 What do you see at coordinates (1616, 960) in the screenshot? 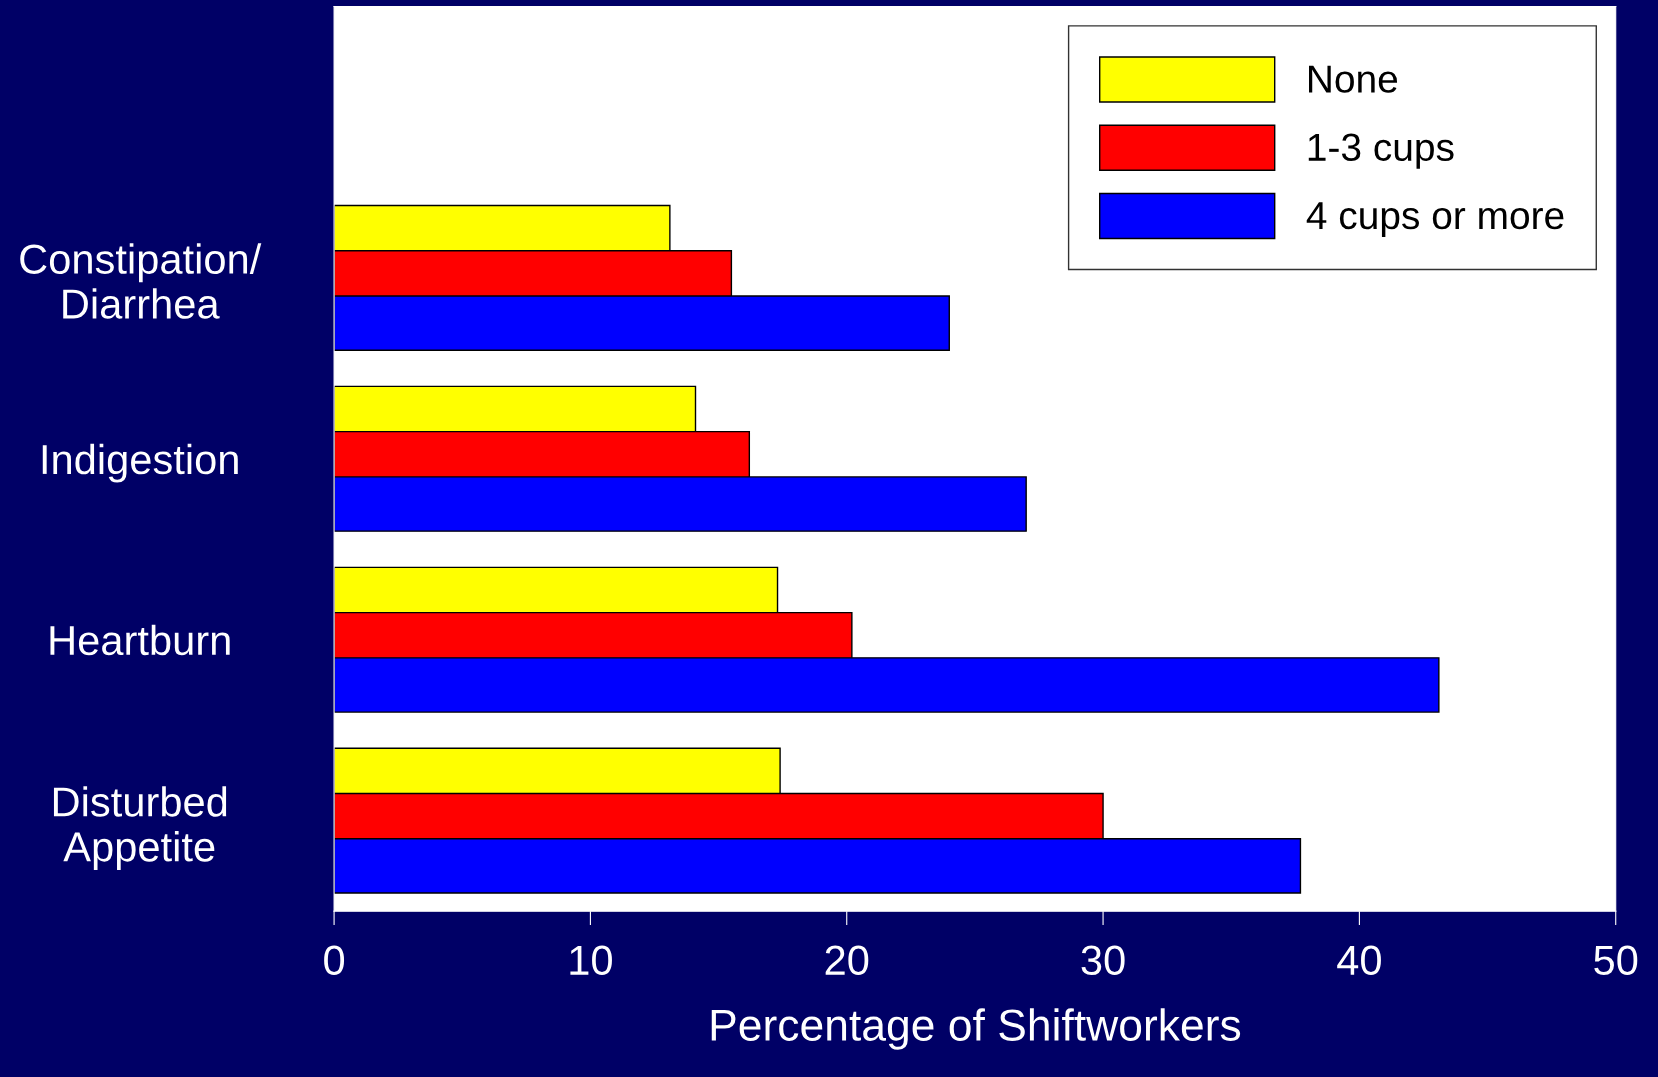
I see `x-tick-label: 50` at bounding box center [1616, 960].